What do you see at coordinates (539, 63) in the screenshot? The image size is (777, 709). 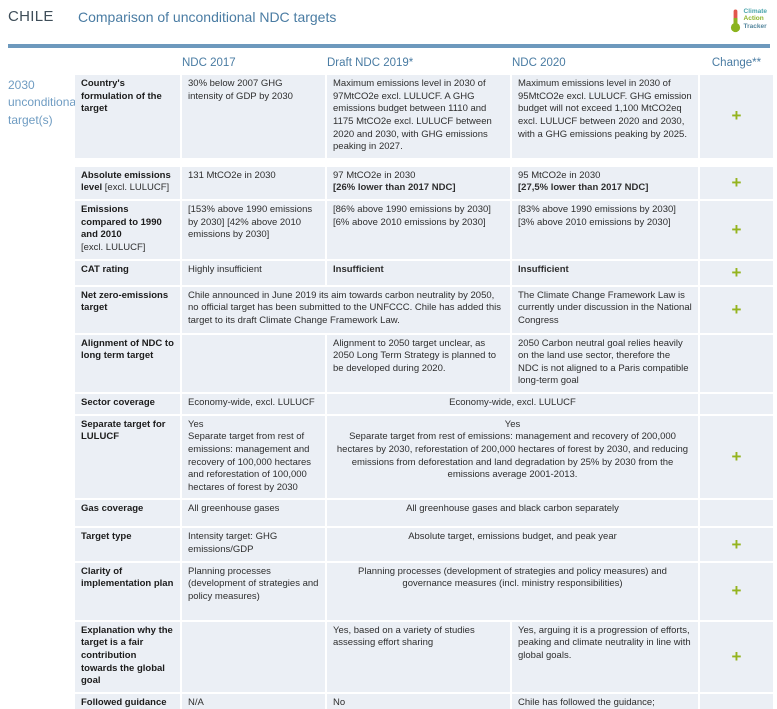 I see `column-header-ndc2020: NDC 2020` at bounding box center [539, 63].